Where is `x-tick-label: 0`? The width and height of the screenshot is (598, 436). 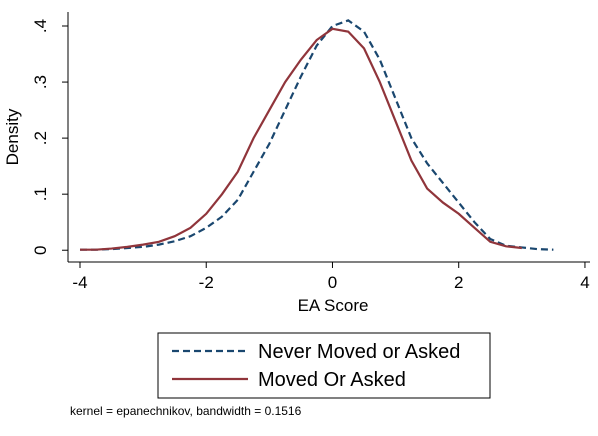 x-tick-label: 0 is located at coordinates (332, 282).